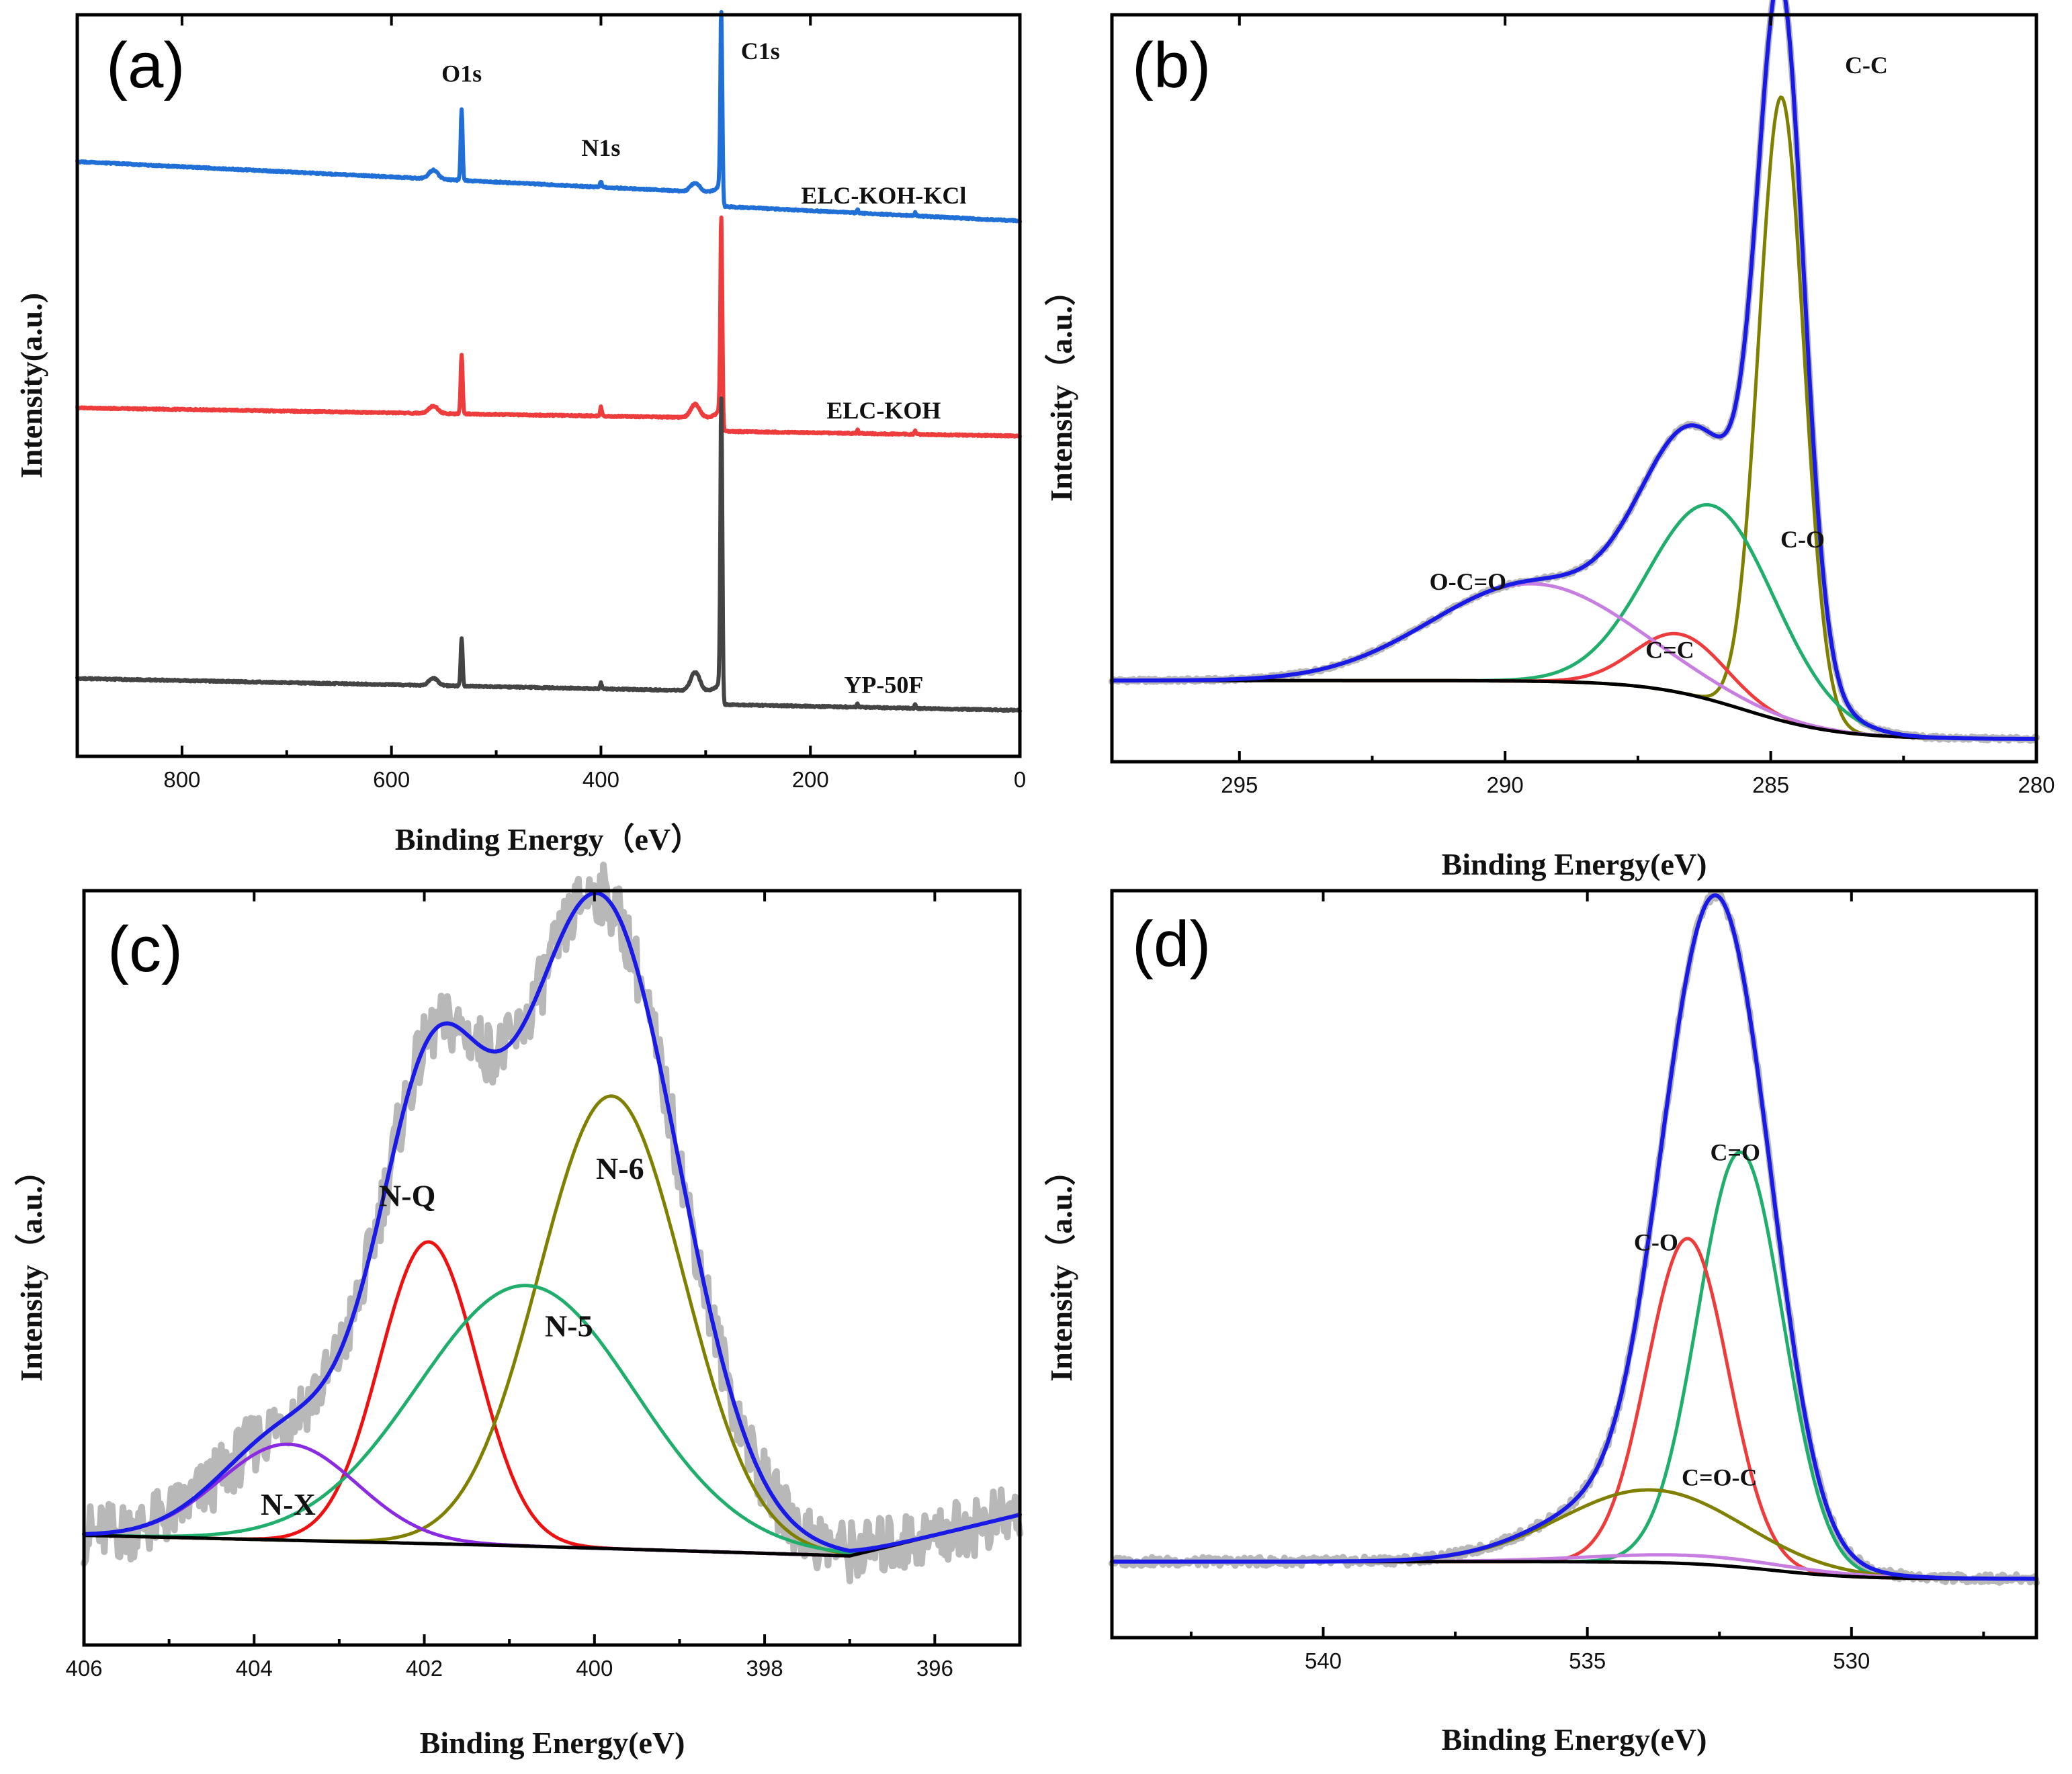 Image resolution: width=2072 pixels, height=1774 pixels. Describe the element at coordinates (1736, 1152) in the screenshot. I see `component-label-d-c=o: C=O` at that location.